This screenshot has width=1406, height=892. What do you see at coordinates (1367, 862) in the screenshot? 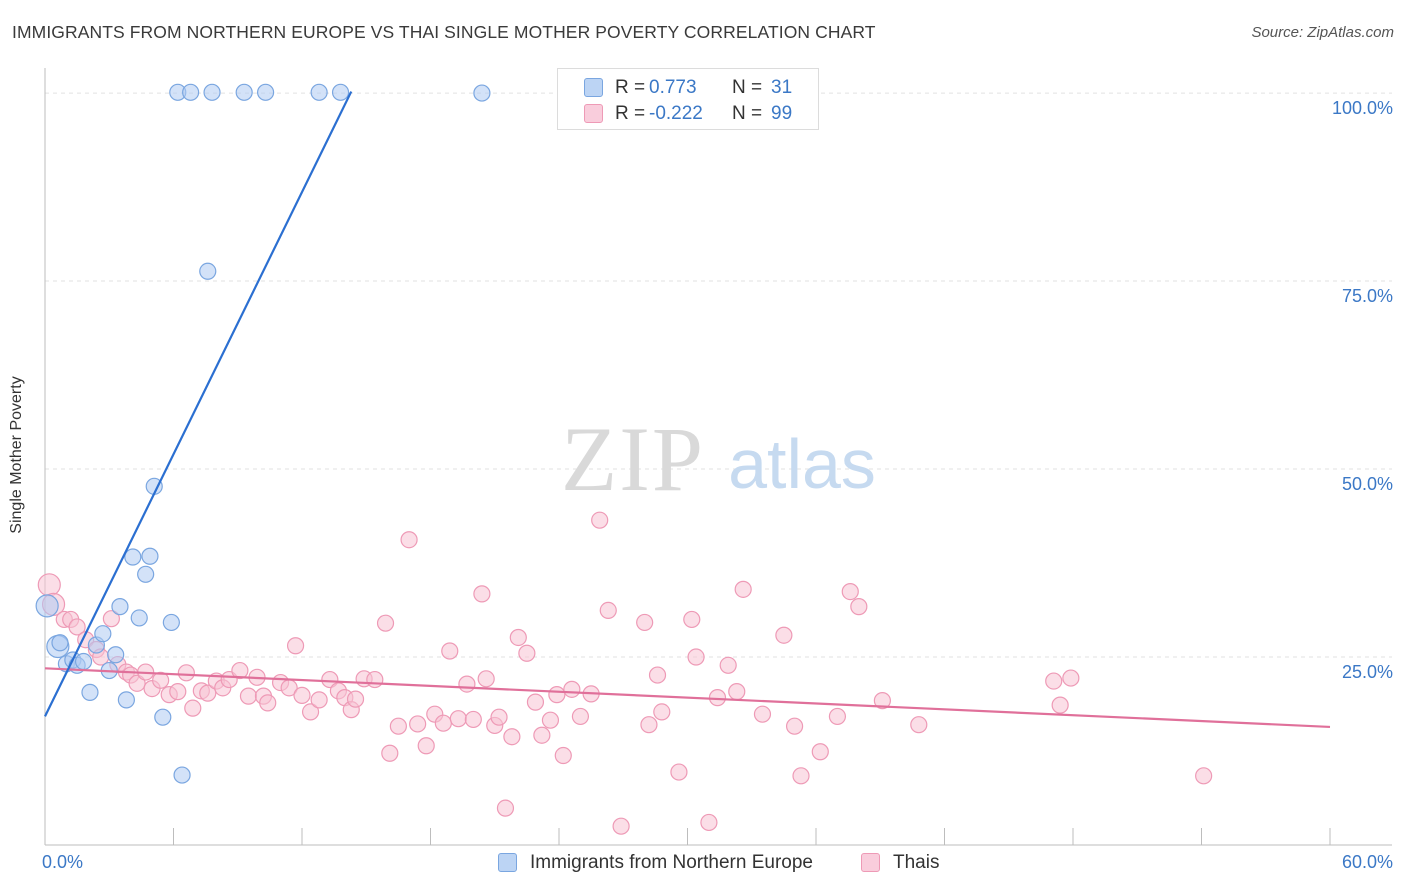
I see `x-tick-label: 60.0%` at bounding box center [1367, 862].